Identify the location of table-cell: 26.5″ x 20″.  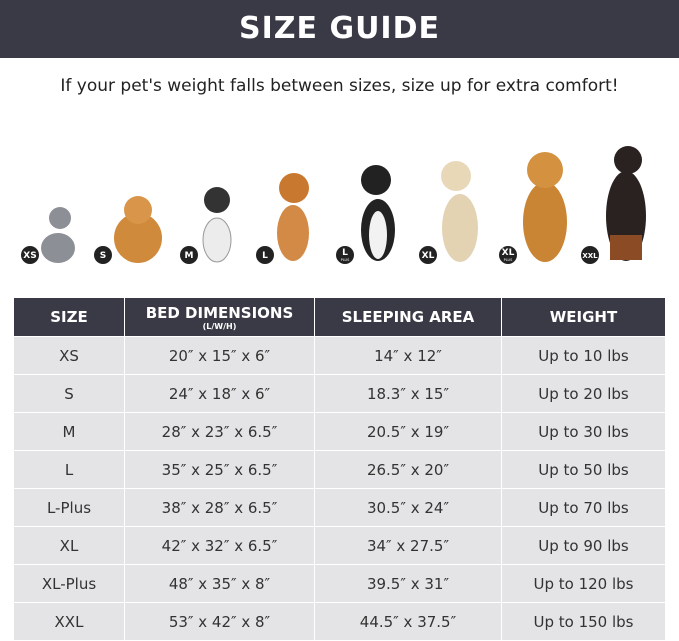
(408, 469).